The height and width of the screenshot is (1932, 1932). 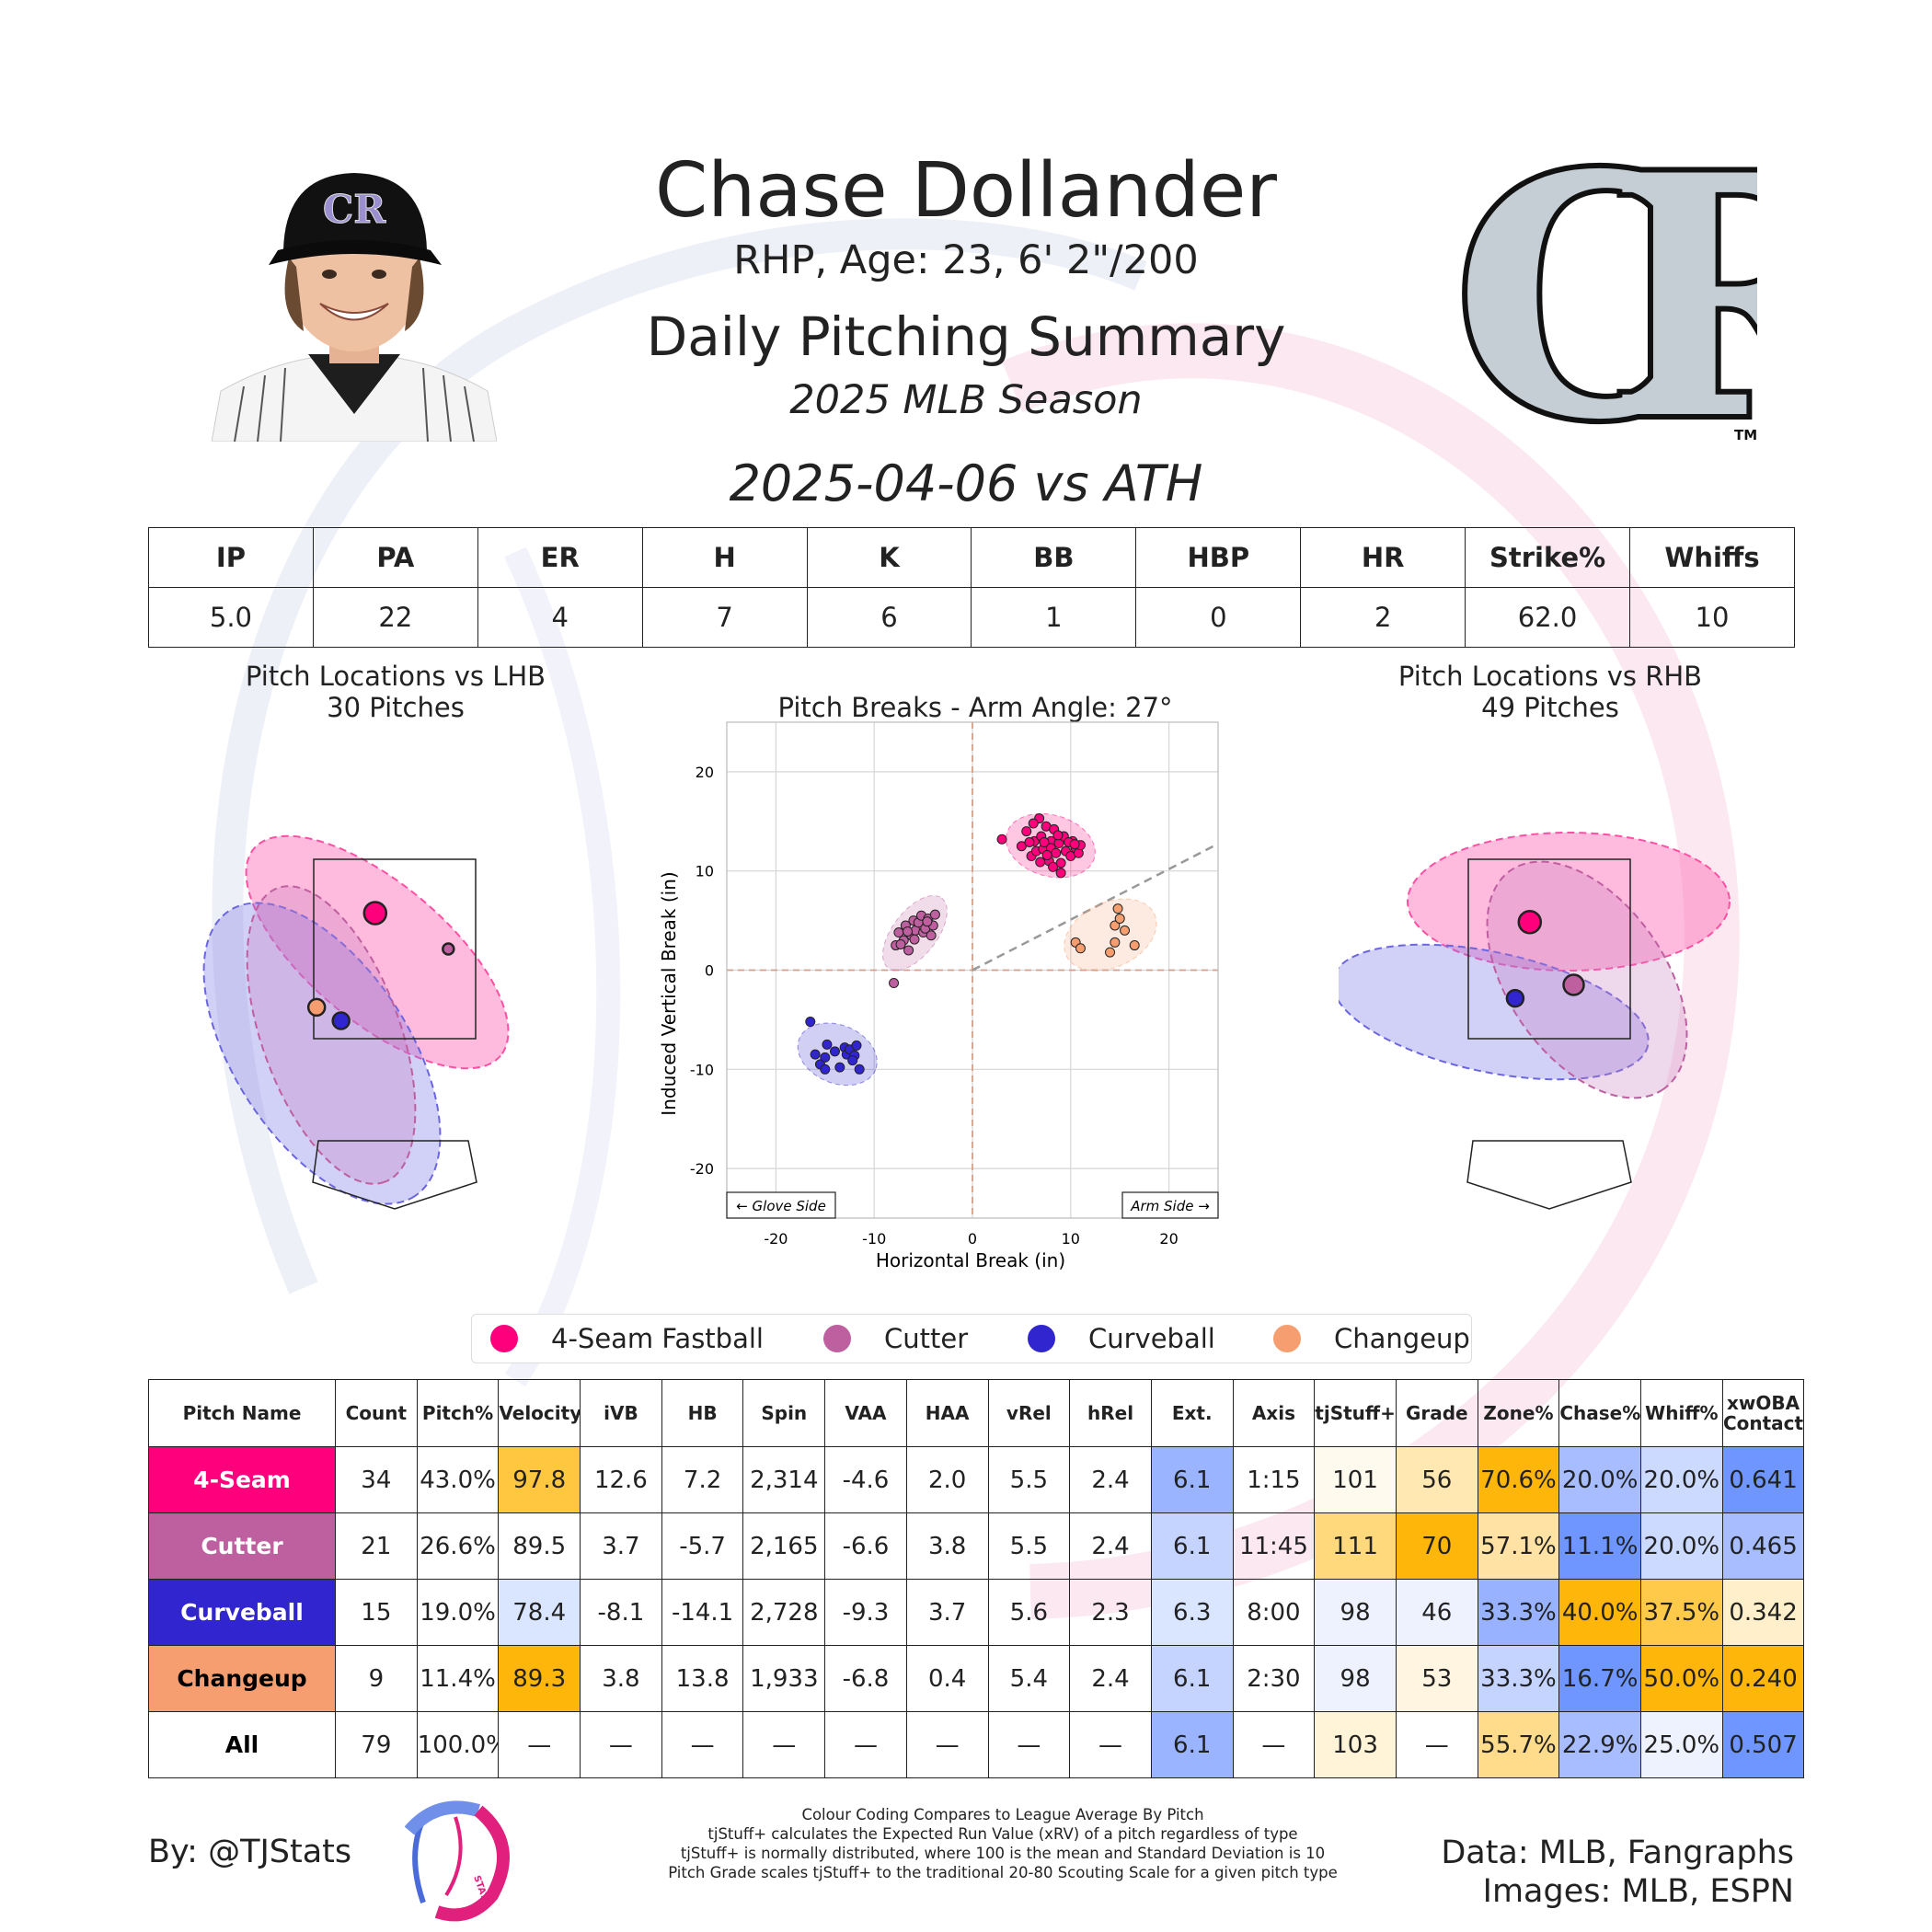 What do you see at coordinates (1530, 922) in the screenshot?
I see `rhb-centroid-4-seam-fastball` at bounding box center [1530, 922].